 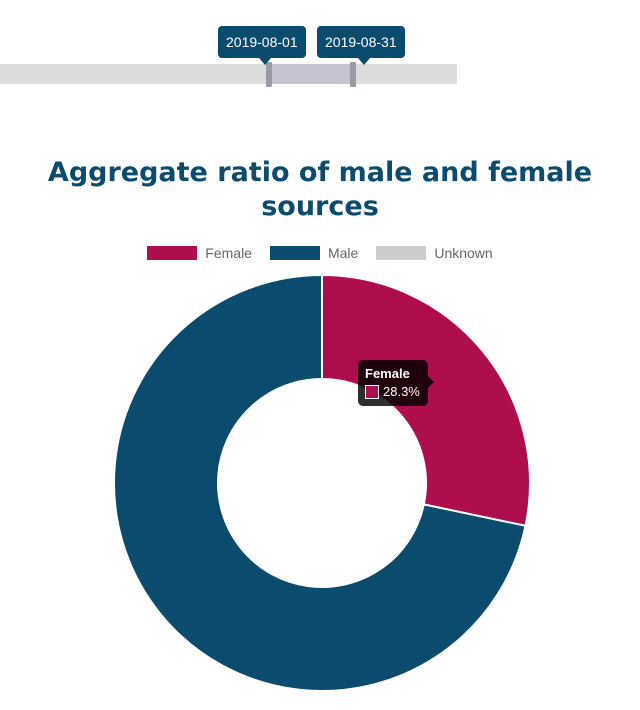 What do you see at coordinates (172, 253) in the screenshot?
I see `legend-swatch-female` at bounding box center [172, 253].